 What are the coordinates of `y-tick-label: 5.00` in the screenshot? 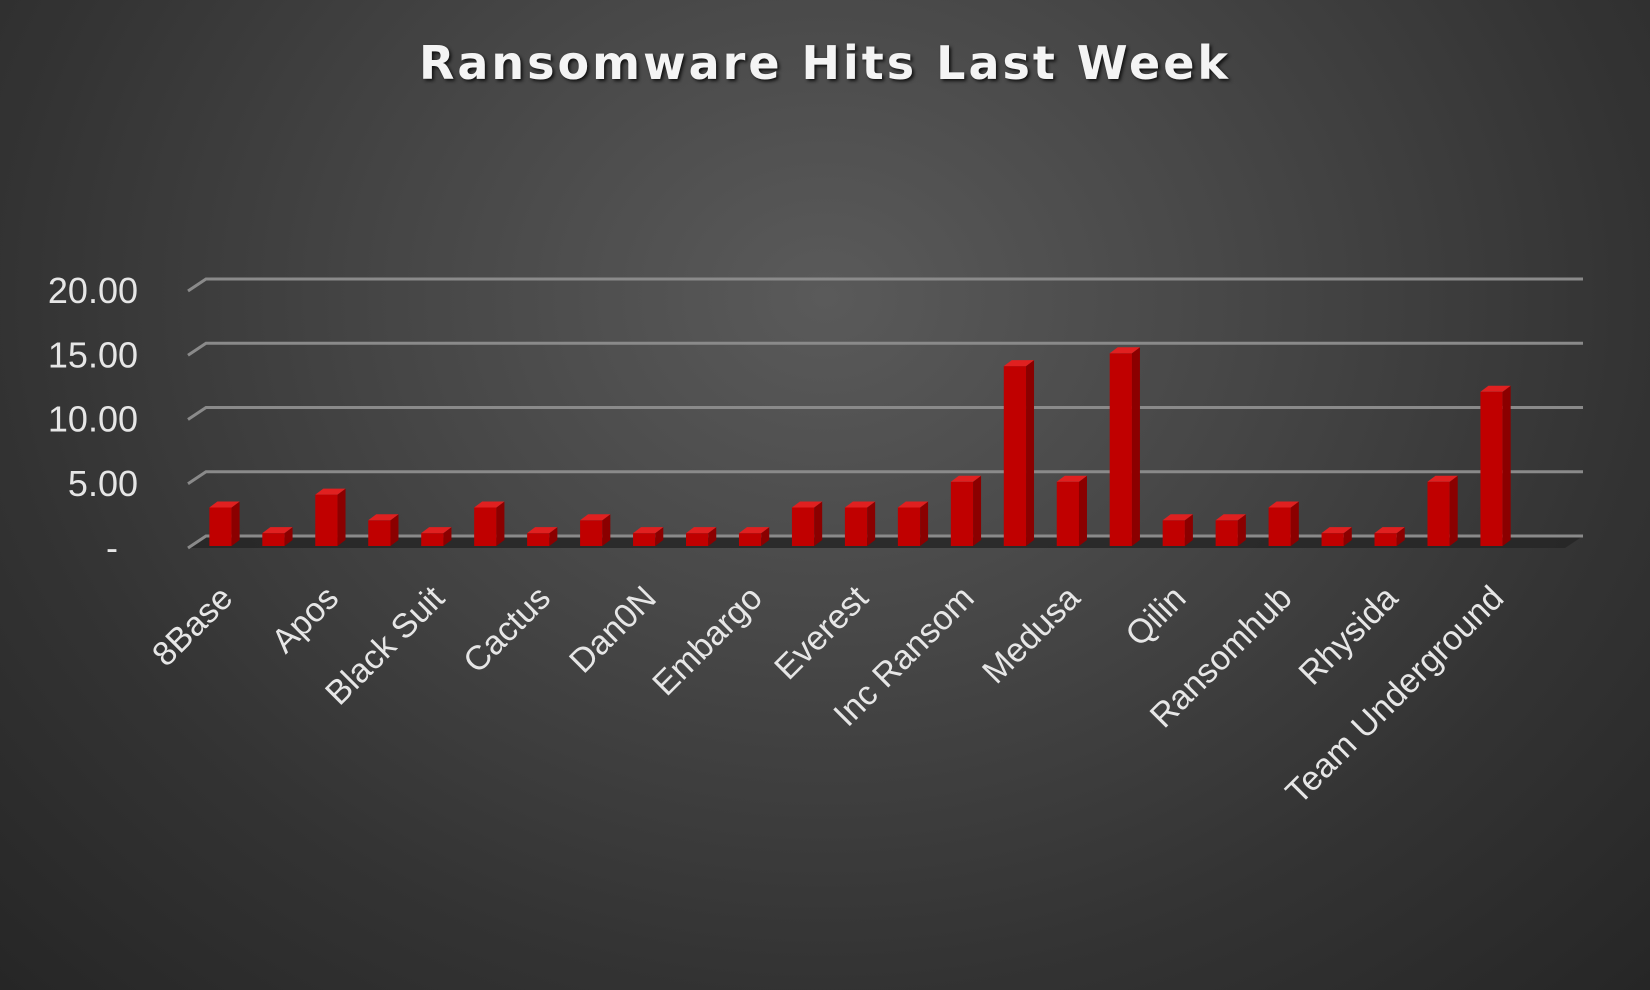 It's located at (103, 483).